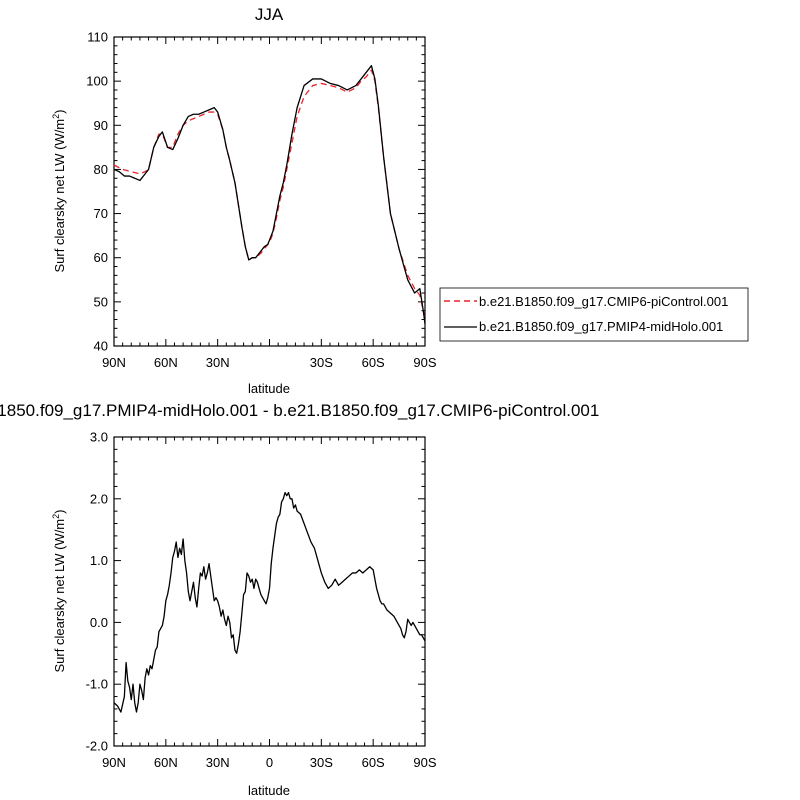  Describe the element at coordinates (99, 560) in the screenshot. I see `y-tick-label: 1.0` at that location.